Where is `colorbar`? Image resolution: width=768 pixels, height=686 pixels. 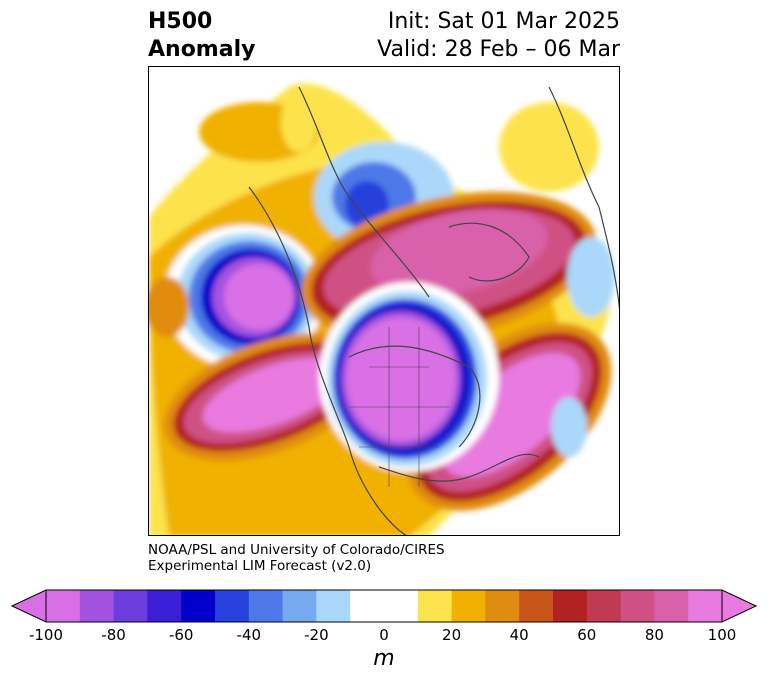 colorbar is located at coordinates (384, 606).